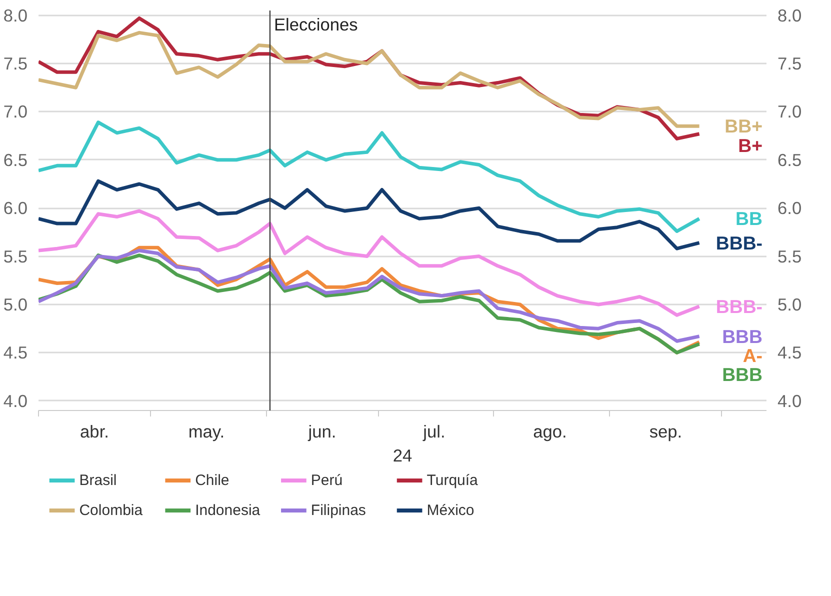 The height and width of the screenshot is (596, 831). What do you see at coordinates (326, 480) in the screenshot?
I see `legend-label: Perú` at bounding box center [326, 480].